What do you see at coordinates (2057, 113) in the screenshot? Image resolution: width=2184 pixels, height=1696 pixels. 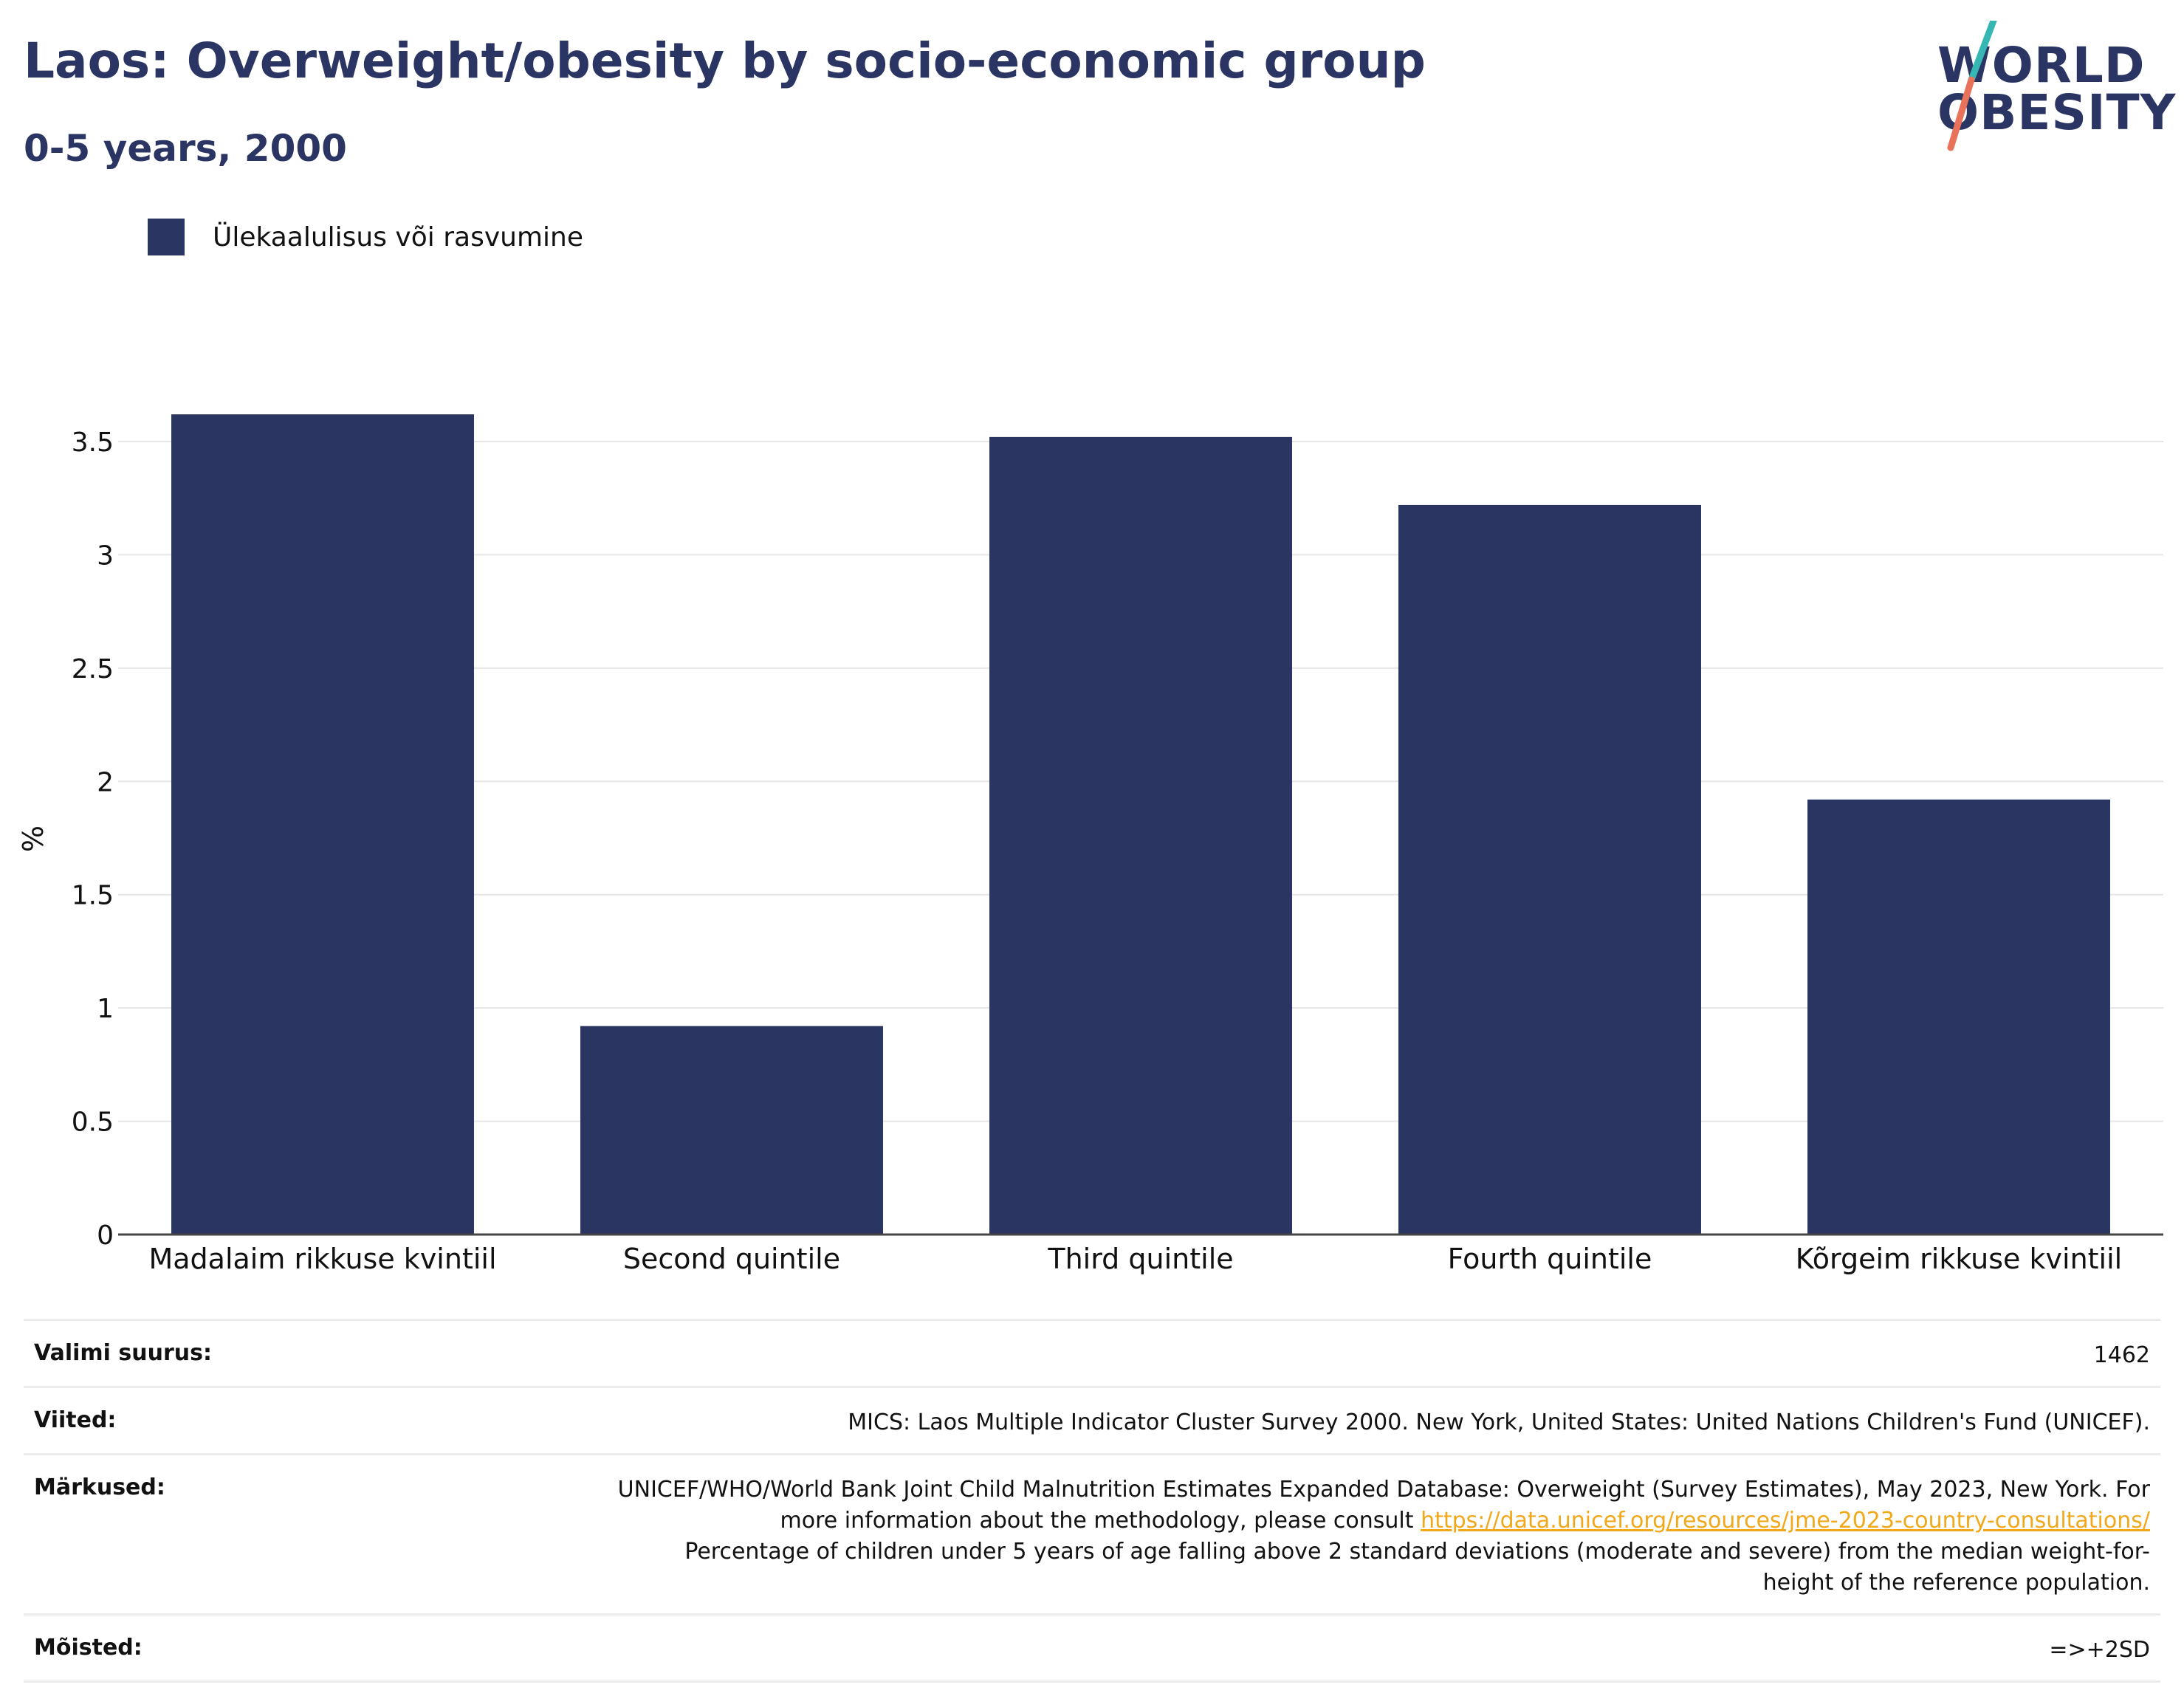 I see `logo-text-obesity: OBESITY` at bounding box center [2057, 113].